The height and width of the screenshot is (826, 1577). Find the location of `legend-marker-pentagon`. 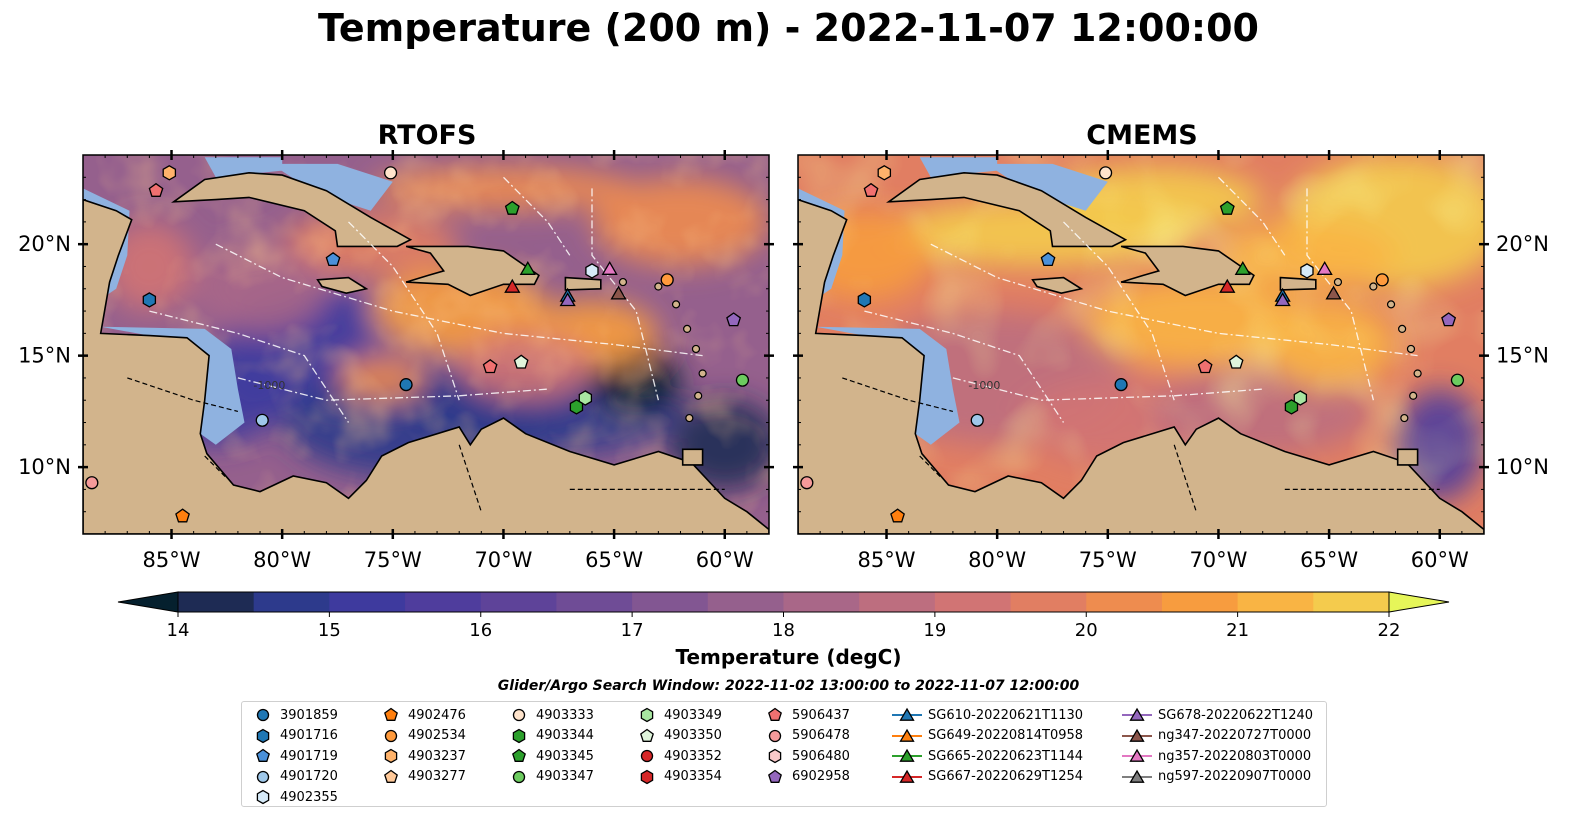

legend-marker-pentagon is located at coordinates (391, 714).